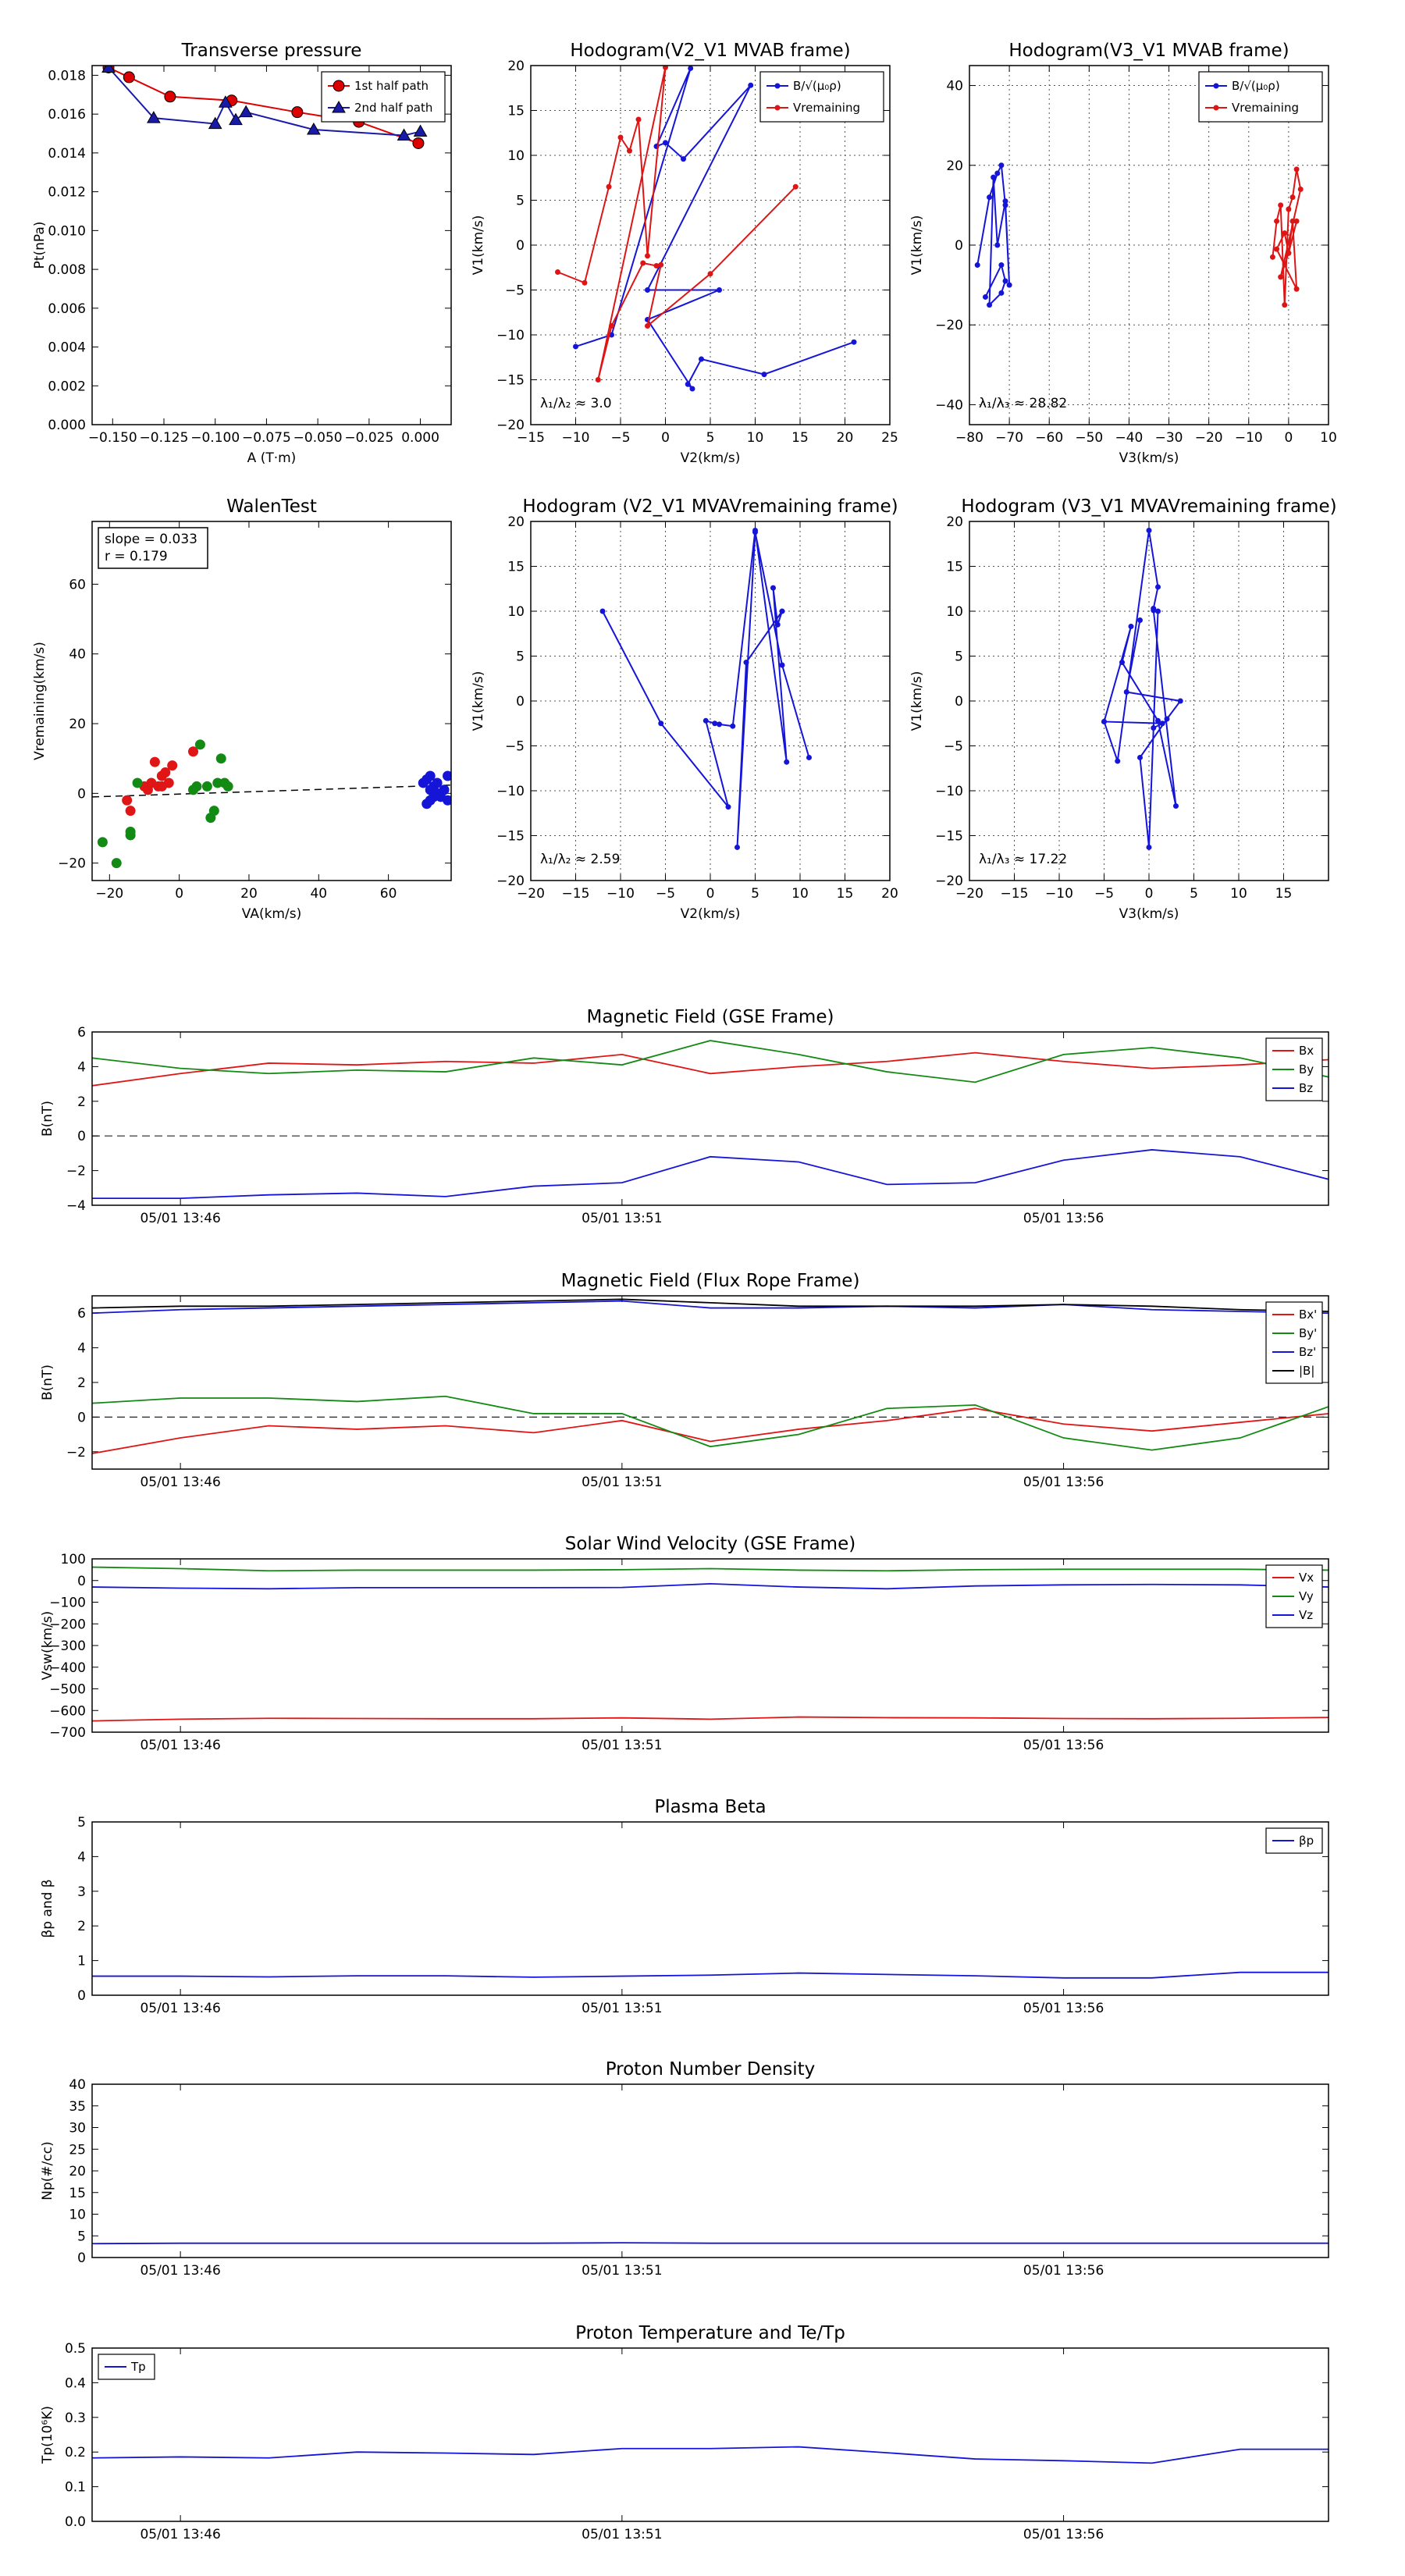  Describe the element at coordinates (77, 2107) in the screenshot. I see `y-tick-label: 35` at that location.